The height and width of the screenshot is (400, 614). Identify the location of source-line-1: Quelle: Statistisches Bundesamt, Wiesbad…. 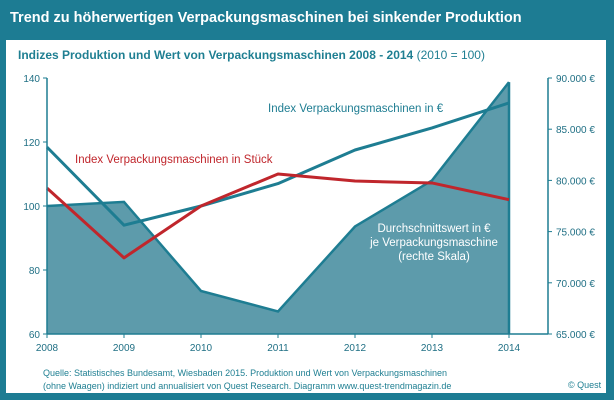
(245, 373).